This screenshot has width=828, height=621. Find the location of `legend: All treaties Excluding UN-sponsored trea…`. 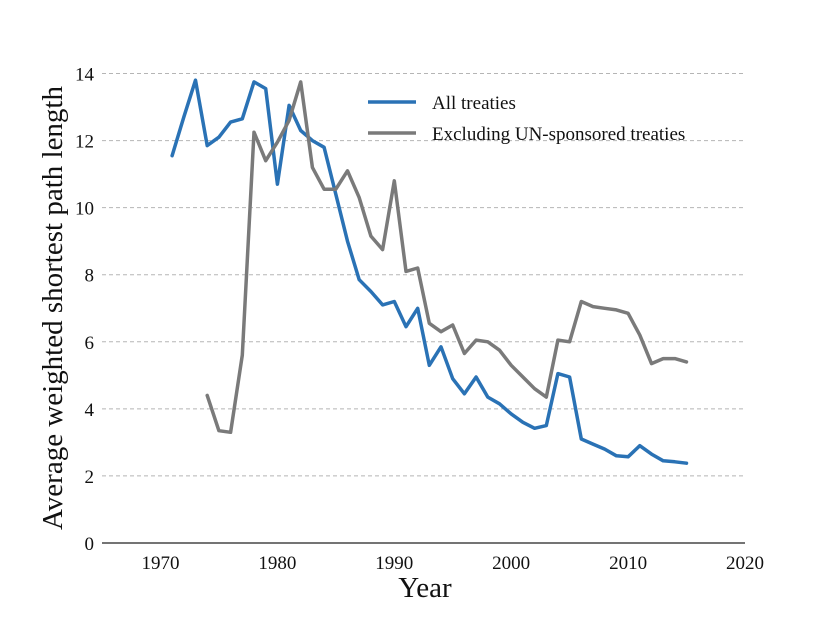

legend: All treaties Excluding UN-sponsored trea… is located at coordinates (526, 119).